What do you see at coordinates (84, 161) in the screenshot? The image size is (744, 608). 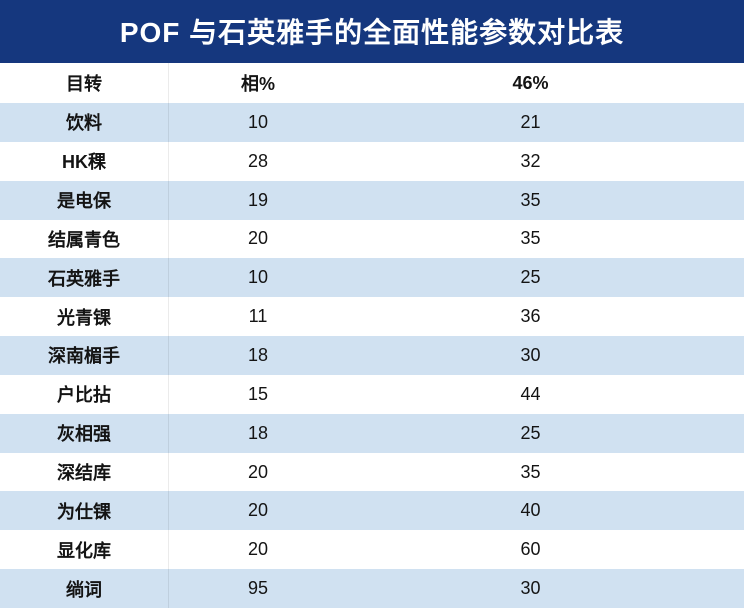 I see `row-label: HK稞` at bounding box center [84, 161].